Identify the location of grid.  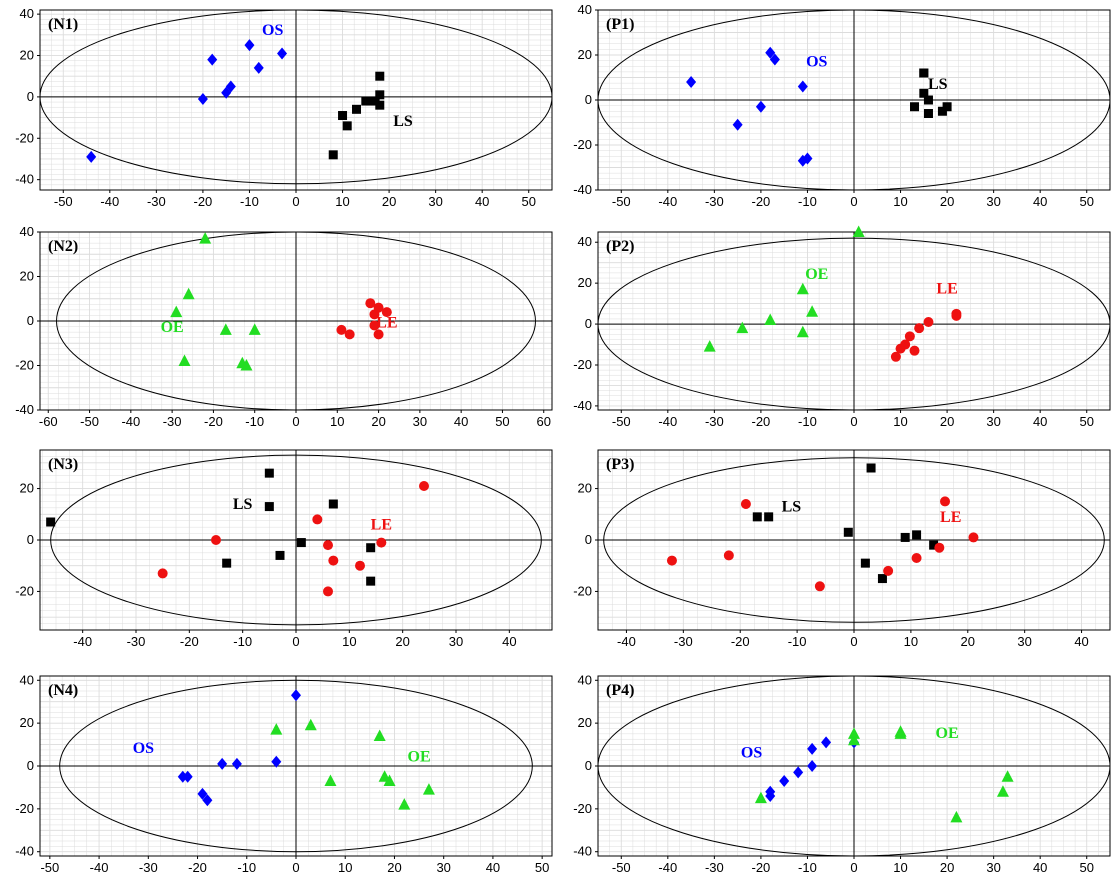
(854, 320).